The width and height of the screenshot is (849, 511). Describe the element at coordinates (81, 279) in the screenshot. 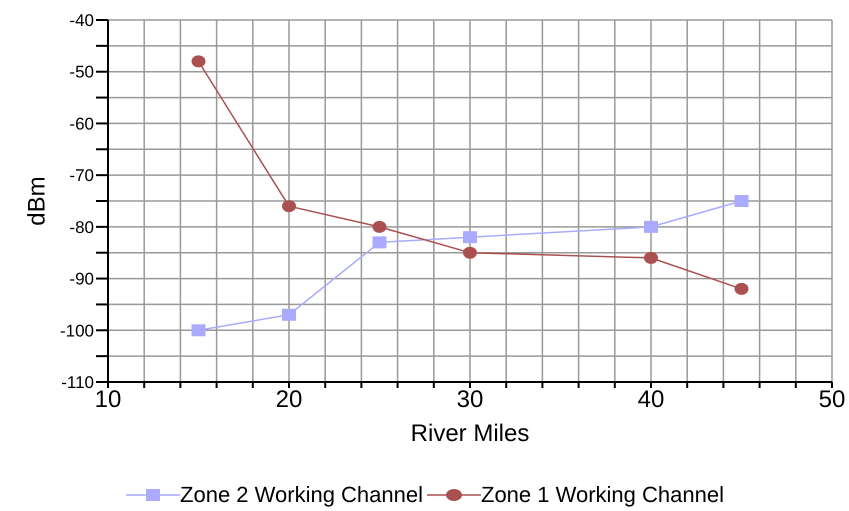

I see `y-tick-label: -90` at that location.